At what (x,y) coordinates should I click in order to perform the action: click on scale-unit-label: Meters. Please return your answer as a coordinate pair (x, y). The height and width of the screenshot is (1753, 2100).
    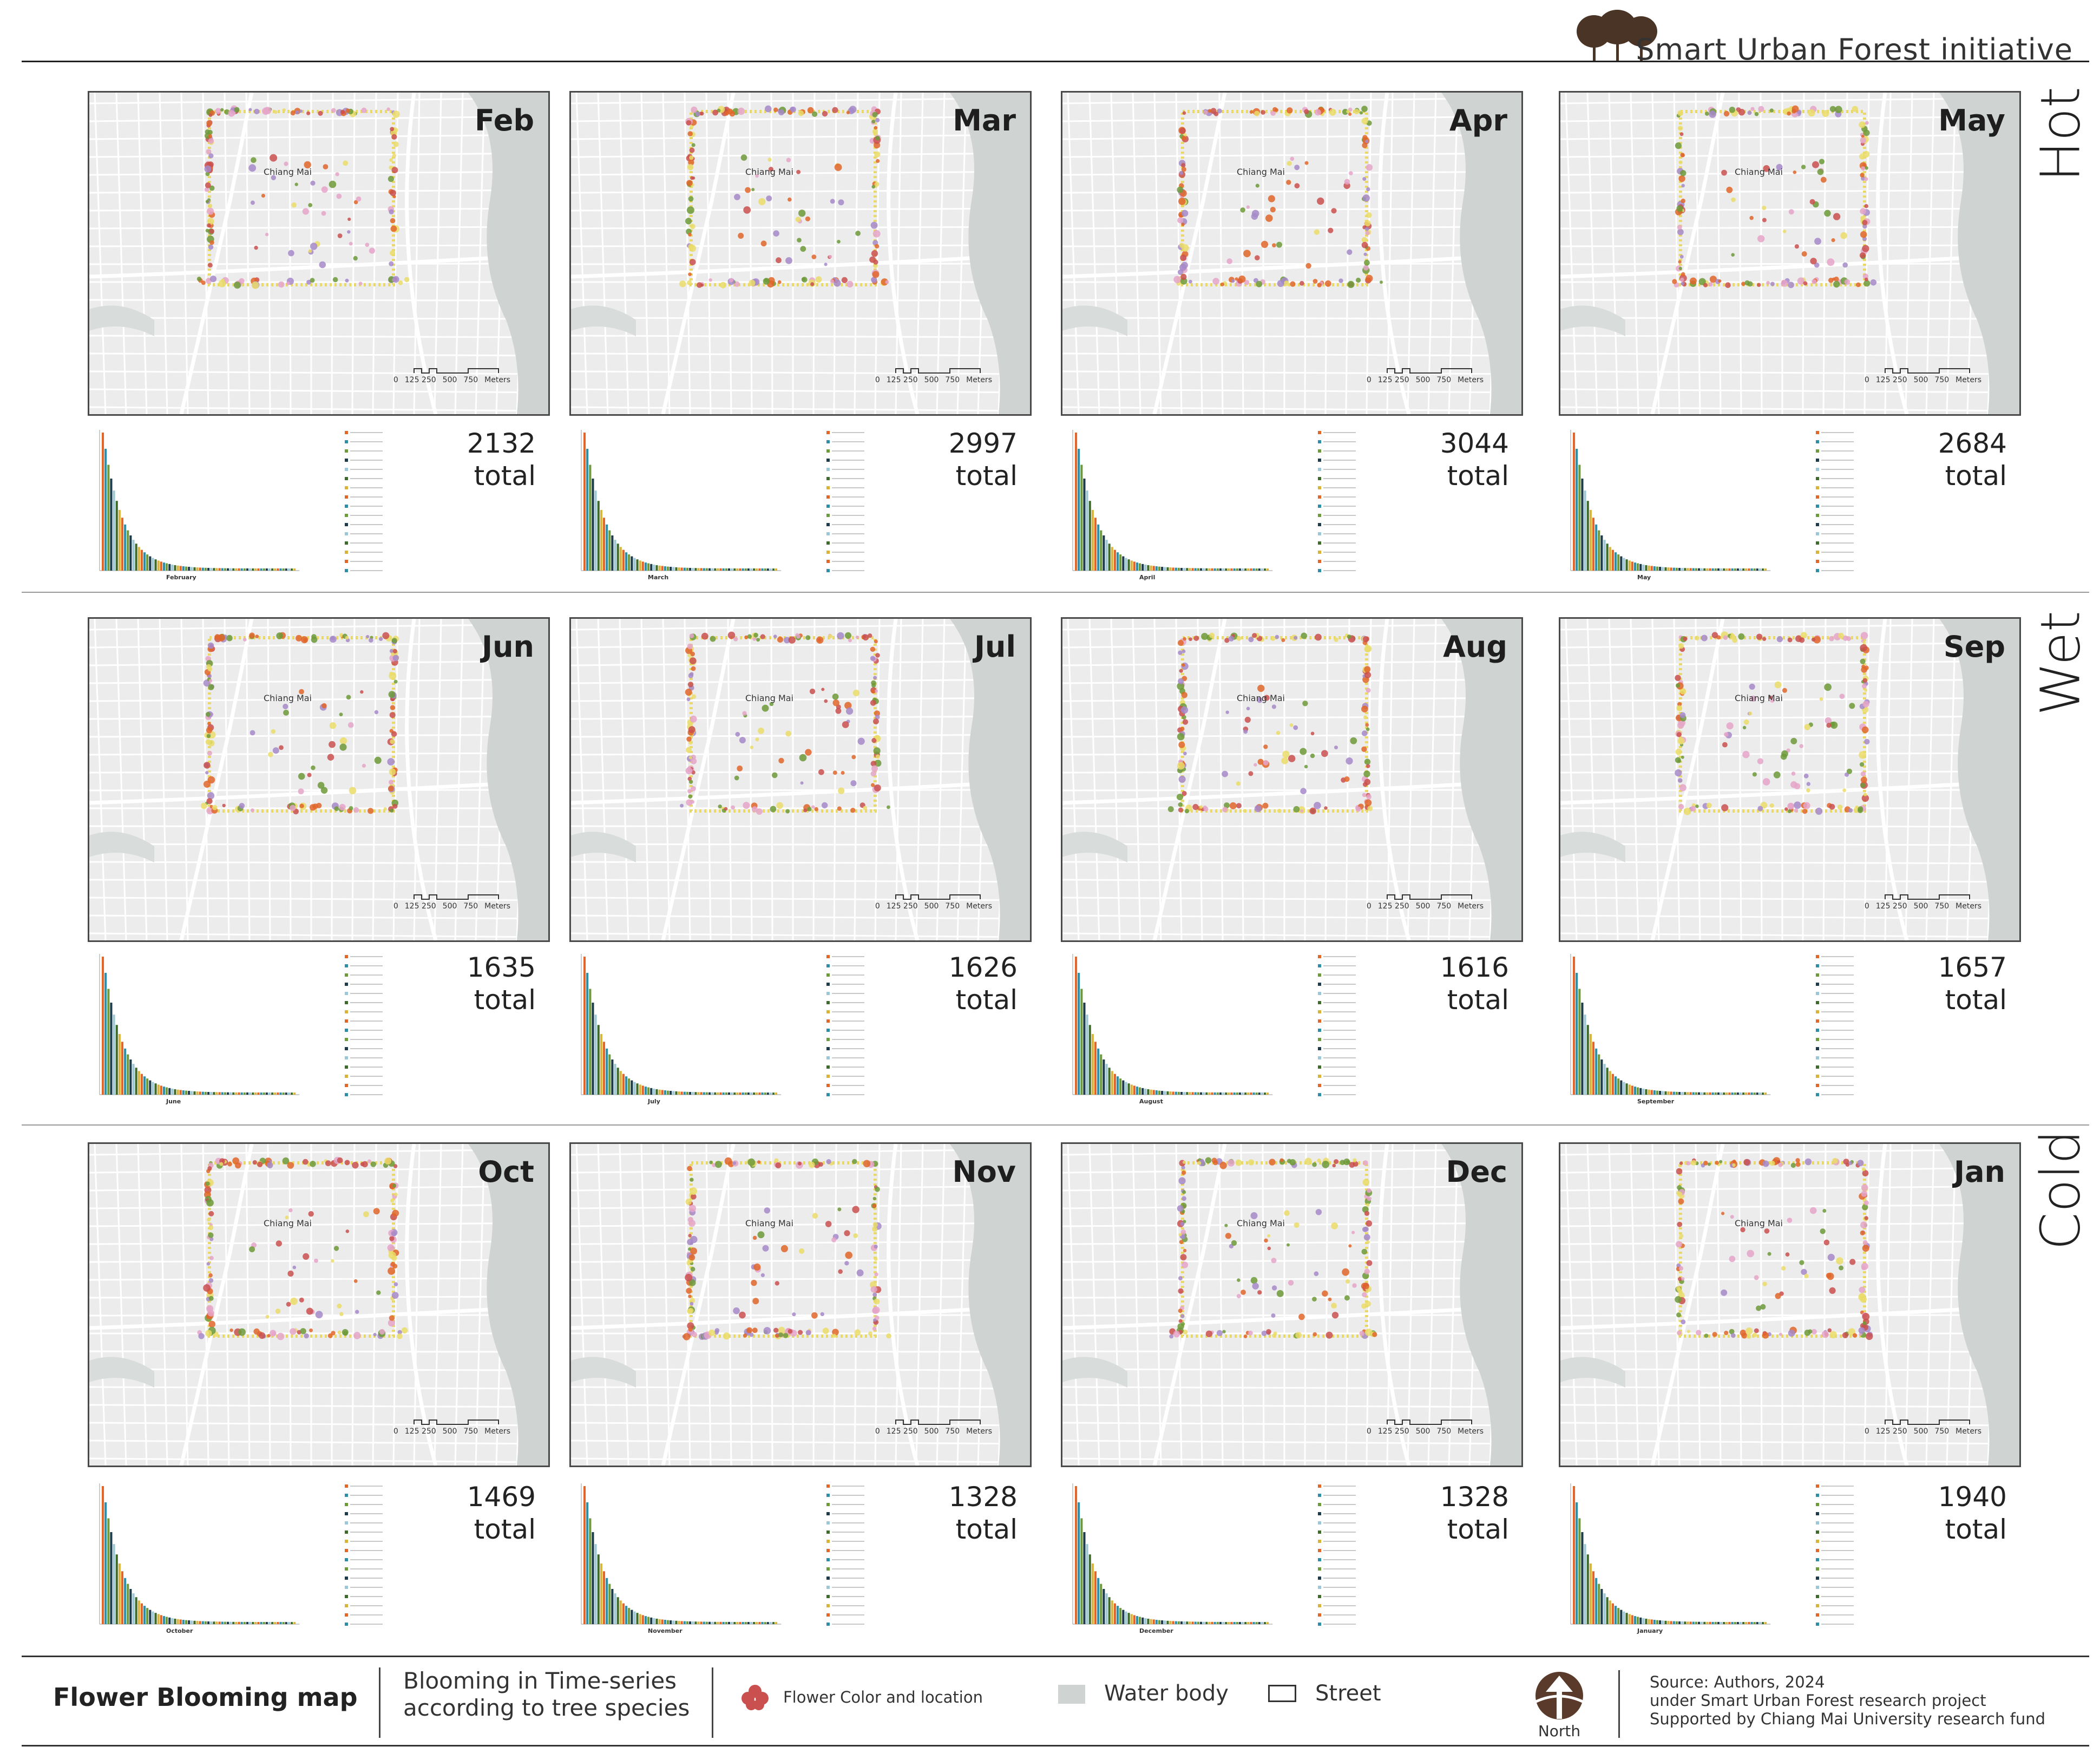
    Looking at the image, I should click on (1471, 906).